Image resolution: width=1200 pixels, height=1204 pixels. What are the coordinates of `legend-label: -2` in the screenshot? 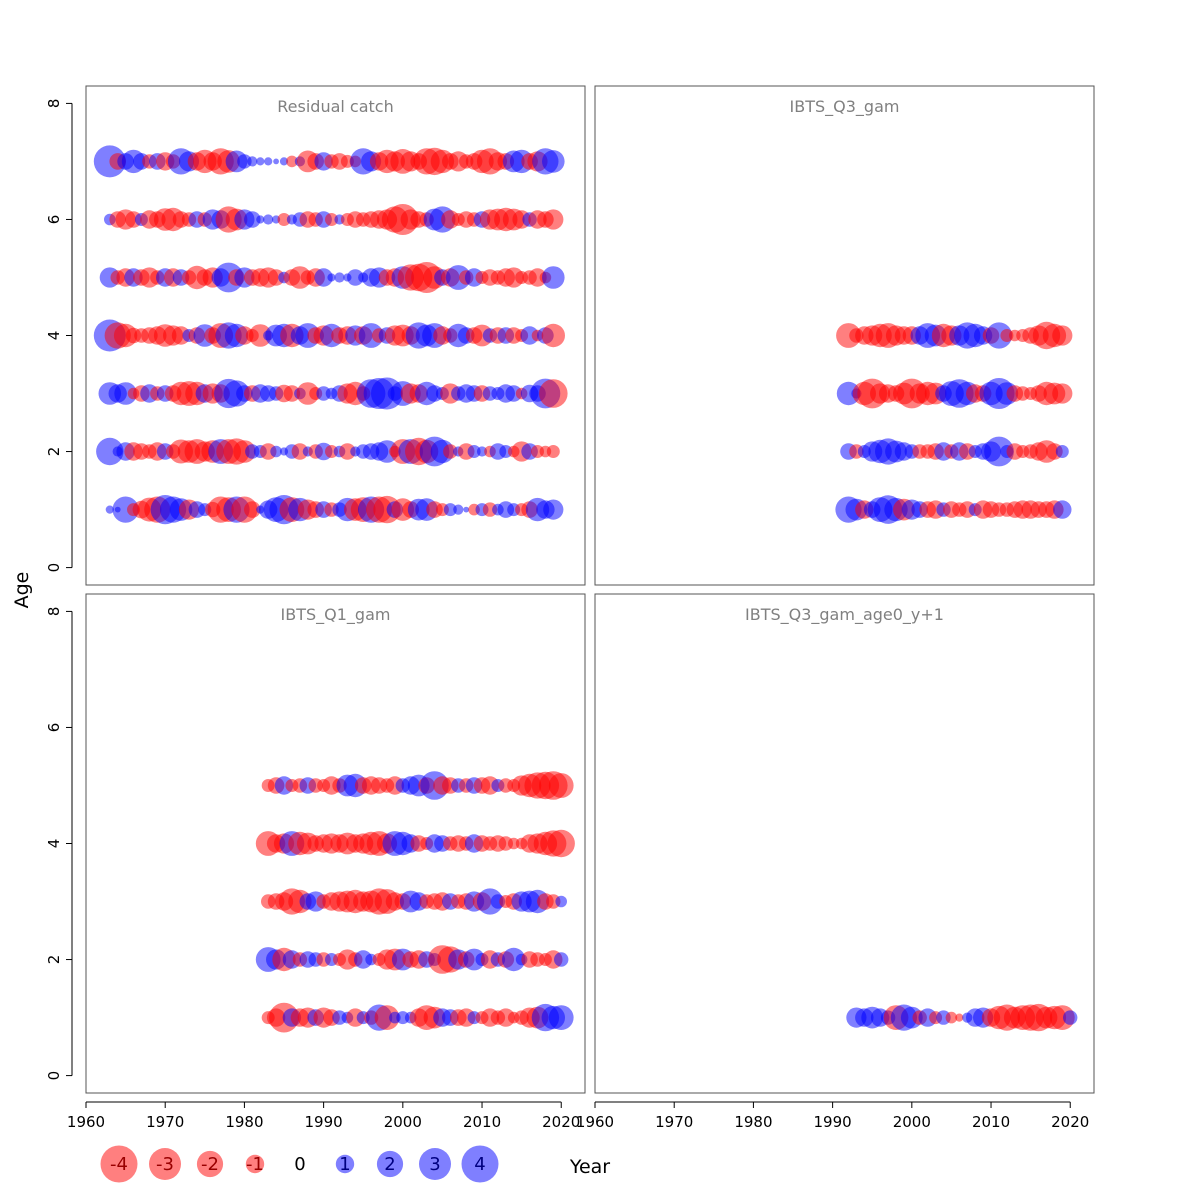 It's located at (210, 1164).